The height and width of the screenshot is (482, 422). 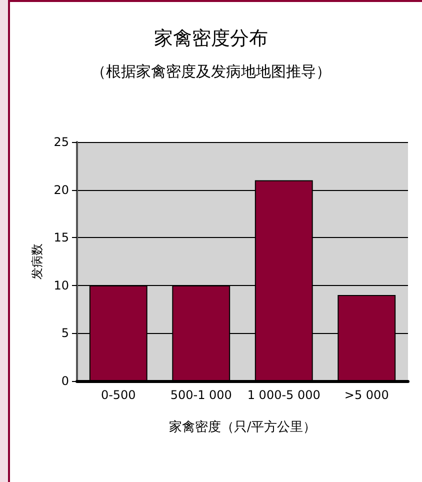 I want to click on x-tick-label: 1 000-5 000, so click(x=283, y=395).